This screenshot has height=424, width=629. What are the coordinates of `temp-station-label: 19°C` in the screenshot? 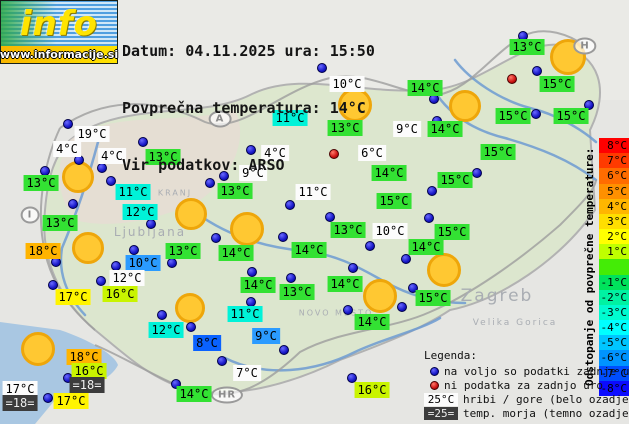 It's located at (92, 134).